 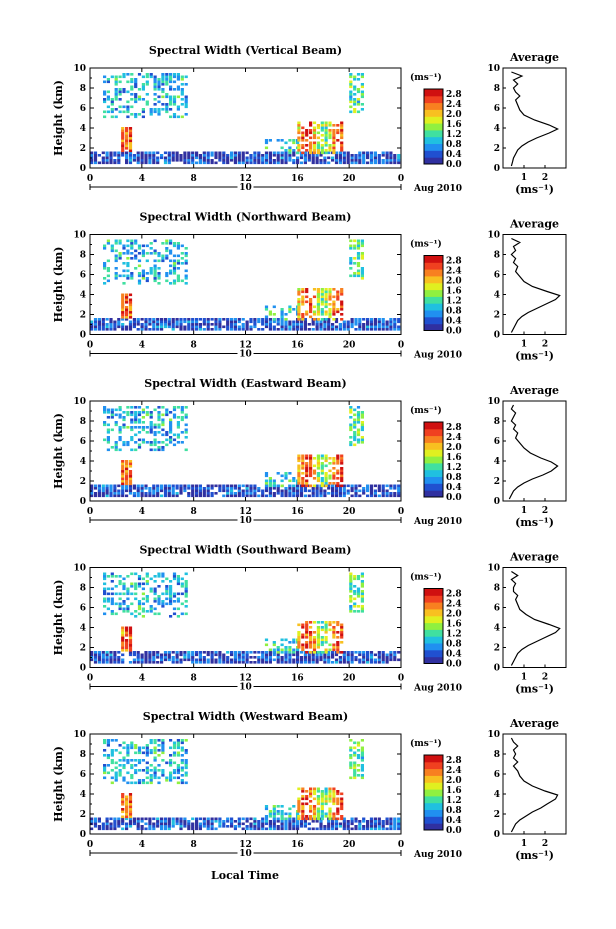 I want to click on y-tick-label: 0, so click(x=83, y=336).